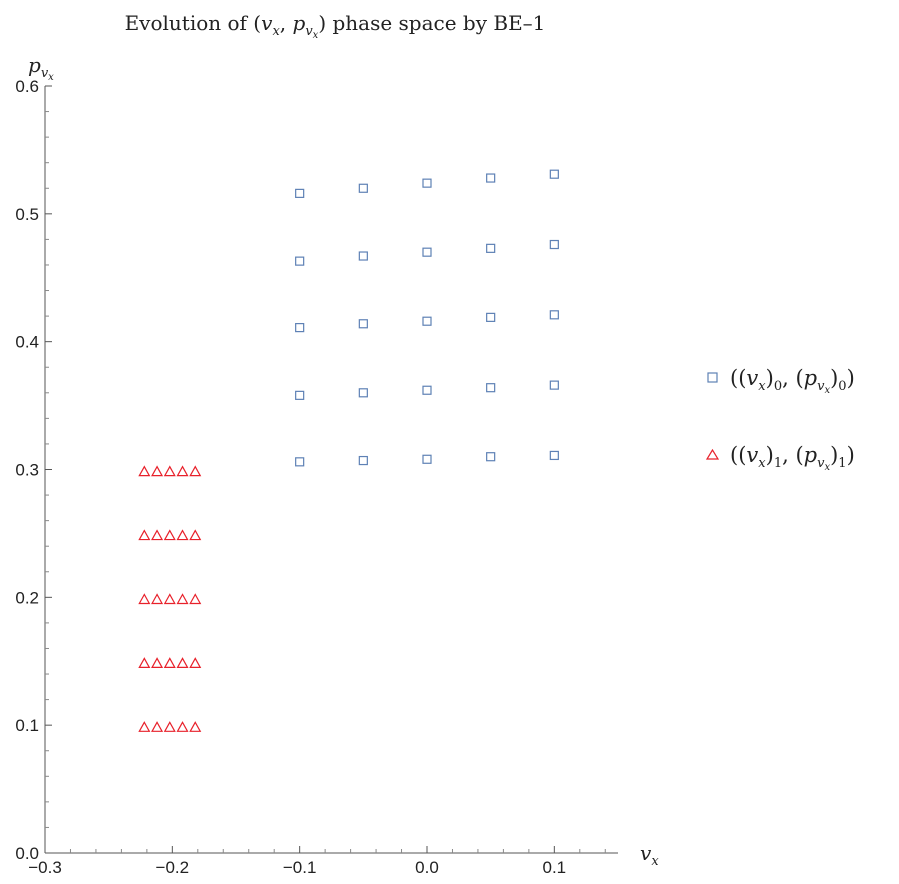 The width and height of the screenshot is (899, 884). What do you see at coordinates (276, 31) in the screenshot?
I see `title-var1-sub: x` at bounding box center [276, 31].